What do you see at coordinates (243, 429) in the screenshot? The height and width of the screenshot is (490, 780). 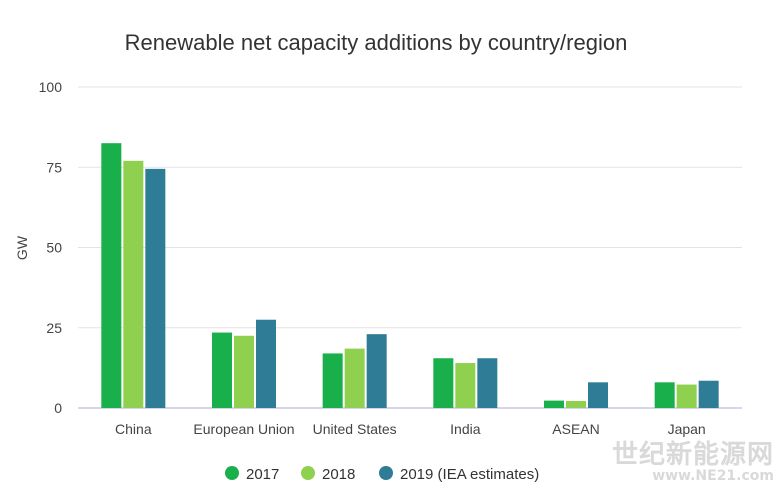 I see `x-tick-label: European Union` at bounding box center [243, 429].